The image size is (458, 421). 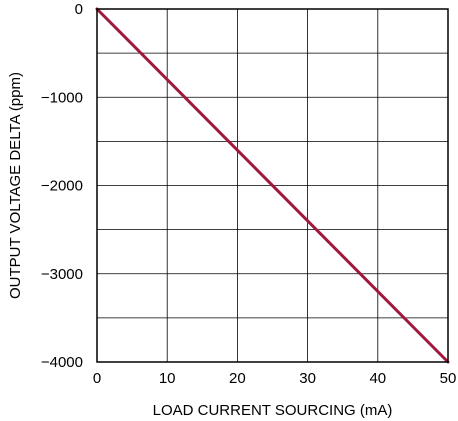 What do you see at coordinates (237, 378) in the screenshot?
I see `x-tick-label: 20` at bounding box center [237, 378].